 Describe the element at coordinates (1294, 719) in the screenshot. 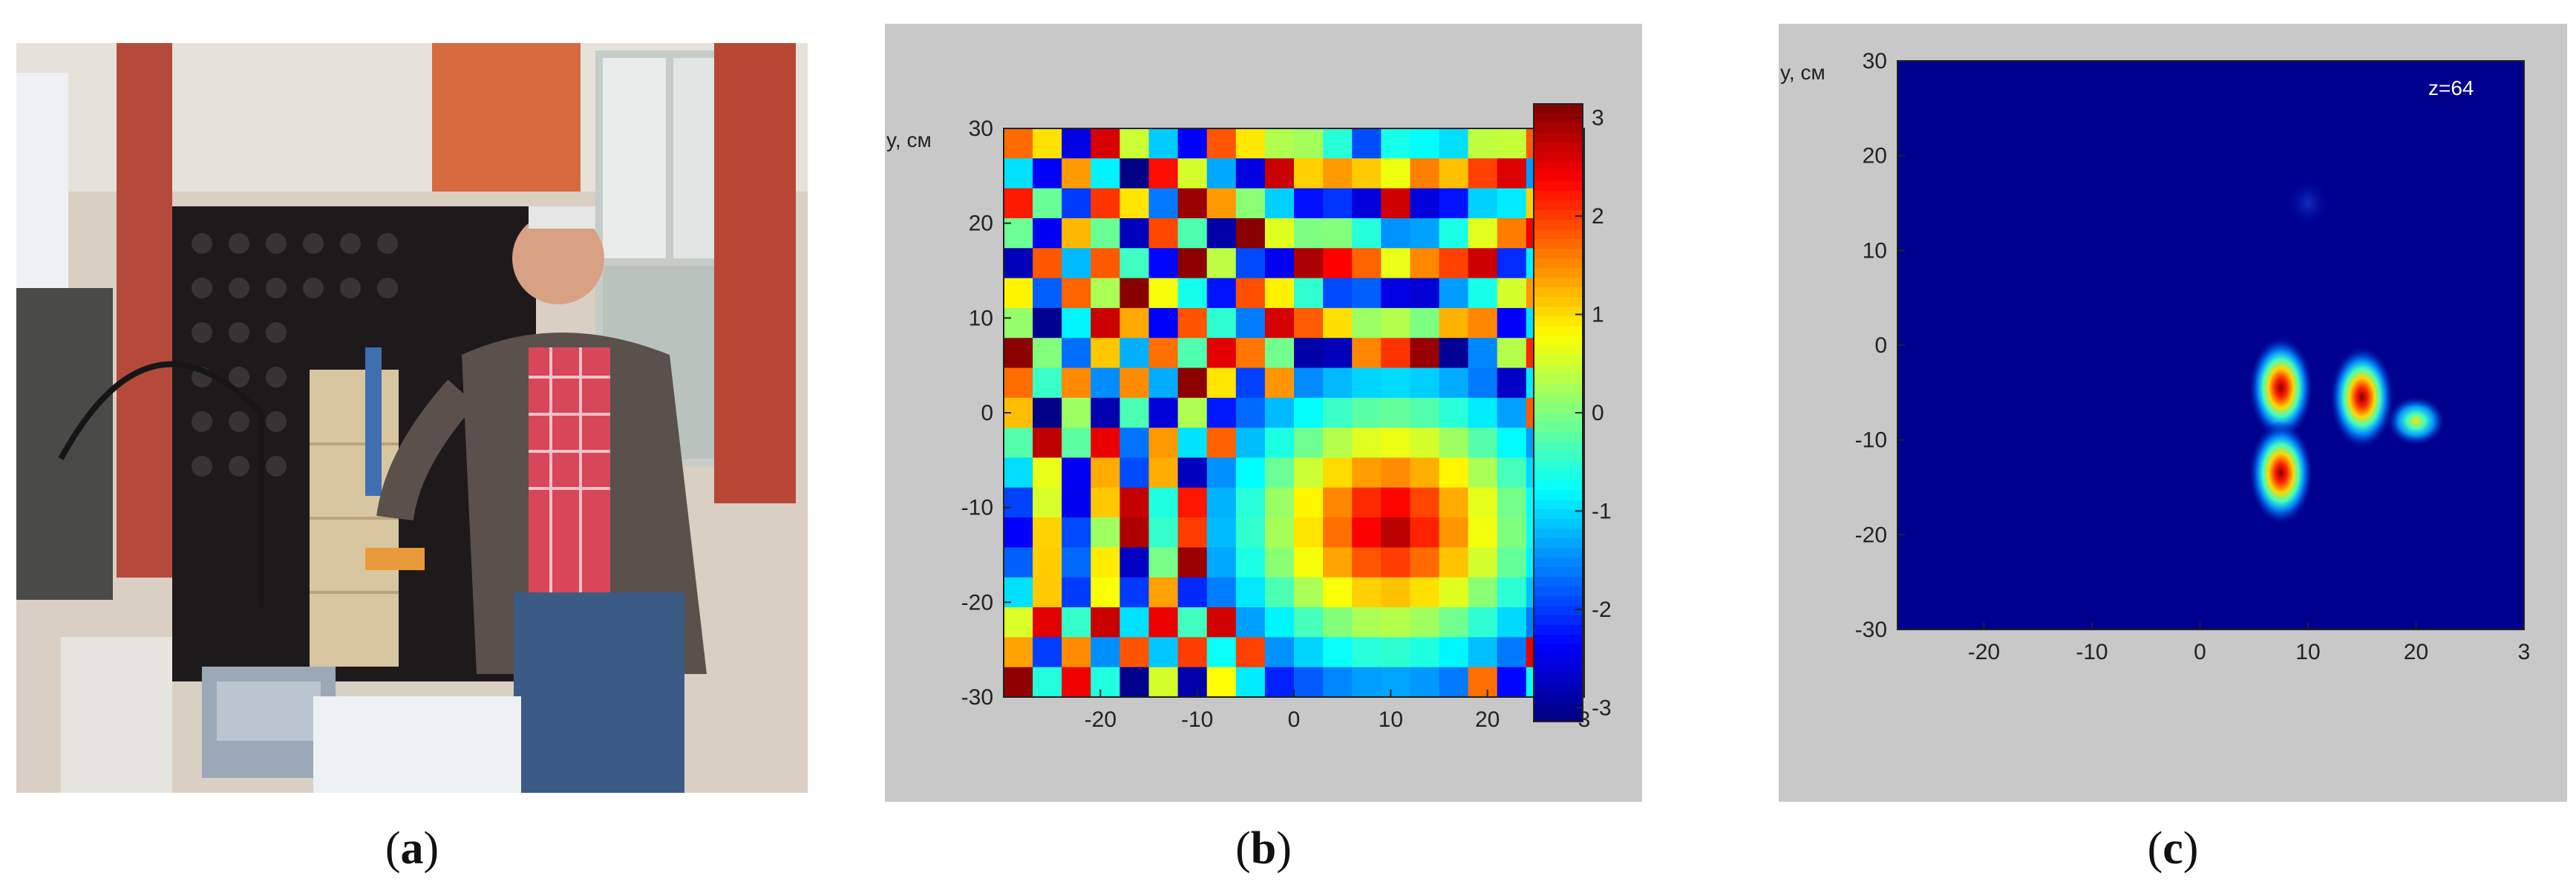

I see `phase-x-tick-label: 0` at that location.